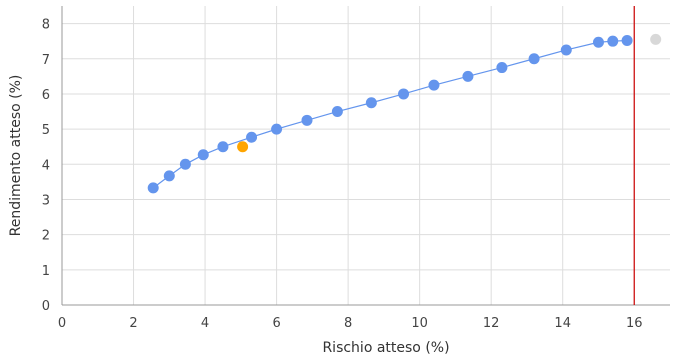 This screenshot has width=674, height=356. I want to click on current-portfolio-point, so click(243, 147).